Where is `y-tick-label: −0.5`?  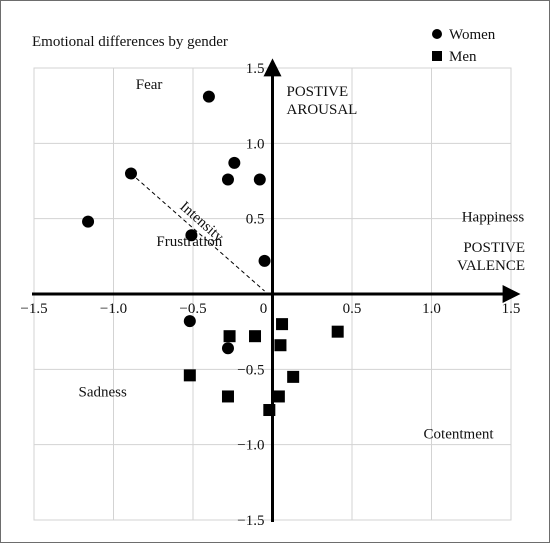 y-tick-label: −0.5 is located at coordinates (250, 370).